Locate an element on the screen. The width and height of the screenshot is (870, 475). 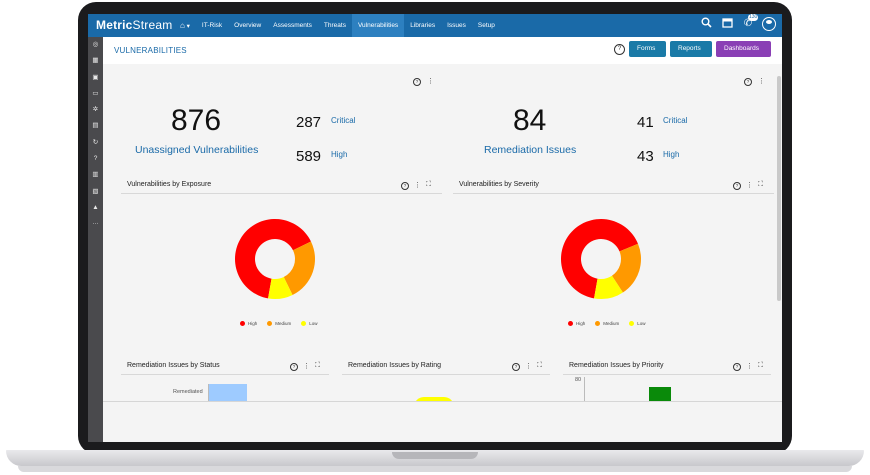
exposure-donut-chart is located at coordinates (275, 259).